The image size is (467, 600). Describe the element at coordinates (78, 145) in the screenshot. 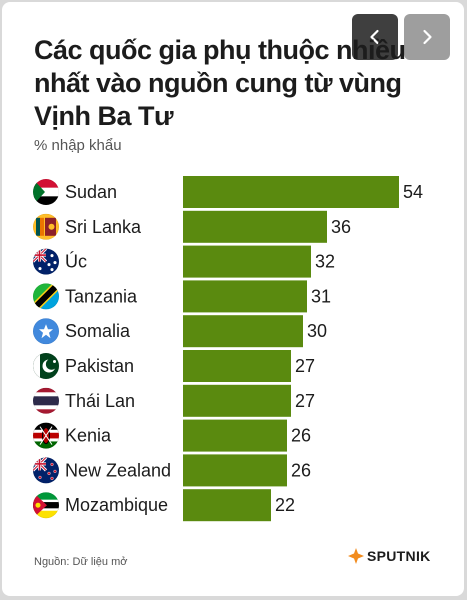

I see `chart-subtitle: % nhập khẩu` at that location.